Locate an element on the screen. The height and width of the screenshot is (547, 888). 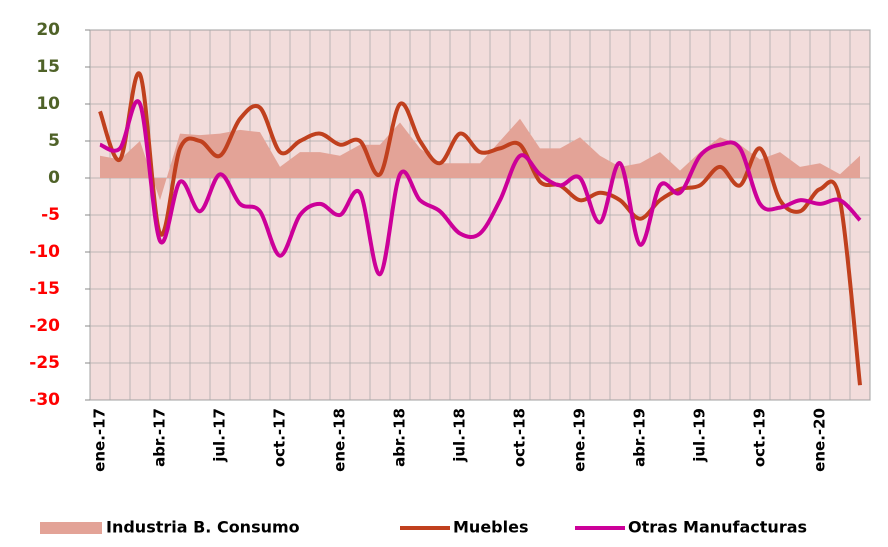
y-tick-label: 20 is located at coordinates (48, 30).